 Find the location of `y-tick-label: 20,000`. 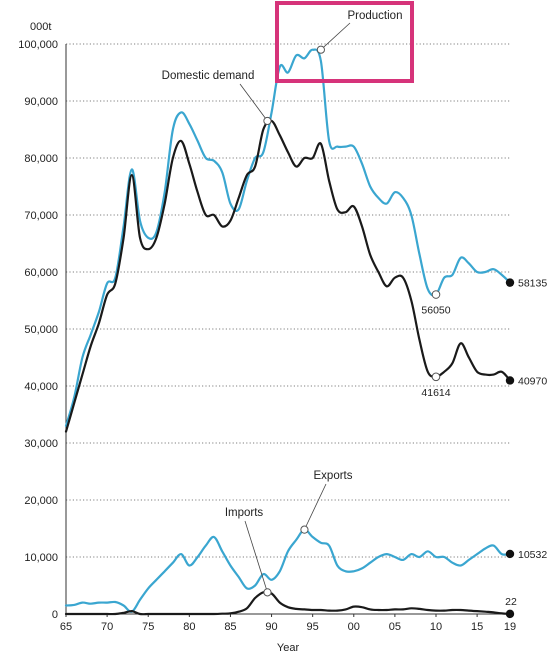

y-tick-label: 20,000 is located at coordinates (41, 501).